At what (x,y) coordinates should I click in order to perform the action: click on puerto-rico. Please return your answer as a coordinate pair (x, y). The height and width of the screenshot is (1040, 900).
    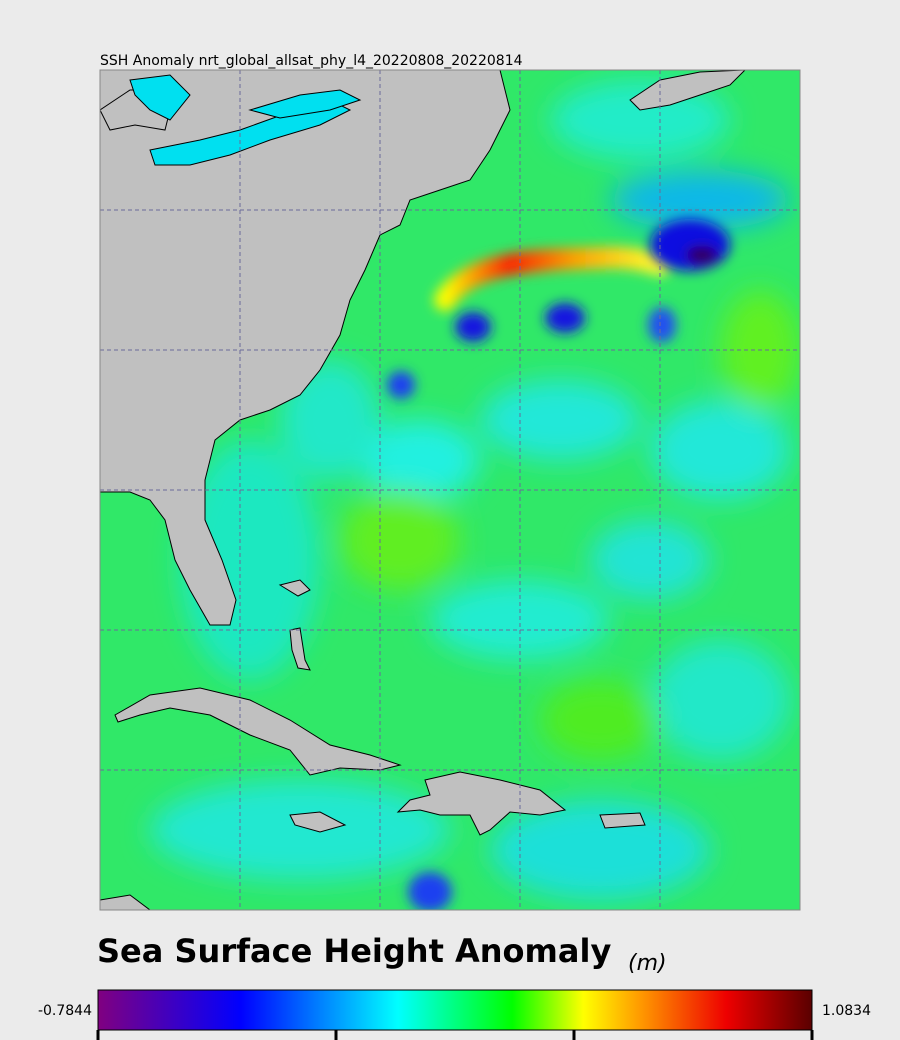
    Looking at the image, I should click on (622, 820).